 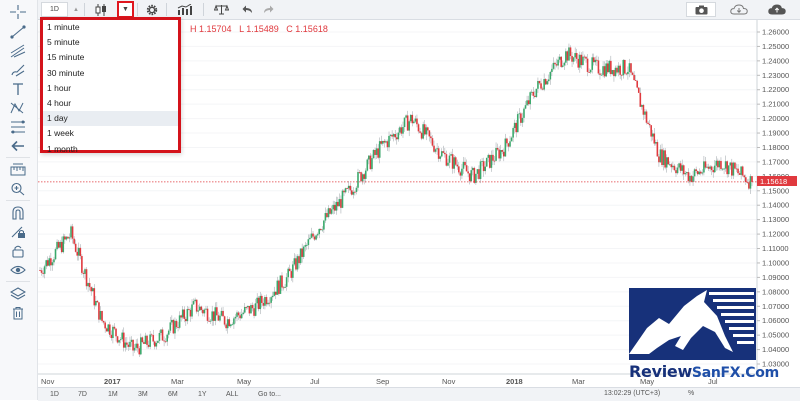 What do you see at coordinates (110, 119) in the screenshot?
I see `interval-option-1-day: 1 day` at bounding box center [110, 119].